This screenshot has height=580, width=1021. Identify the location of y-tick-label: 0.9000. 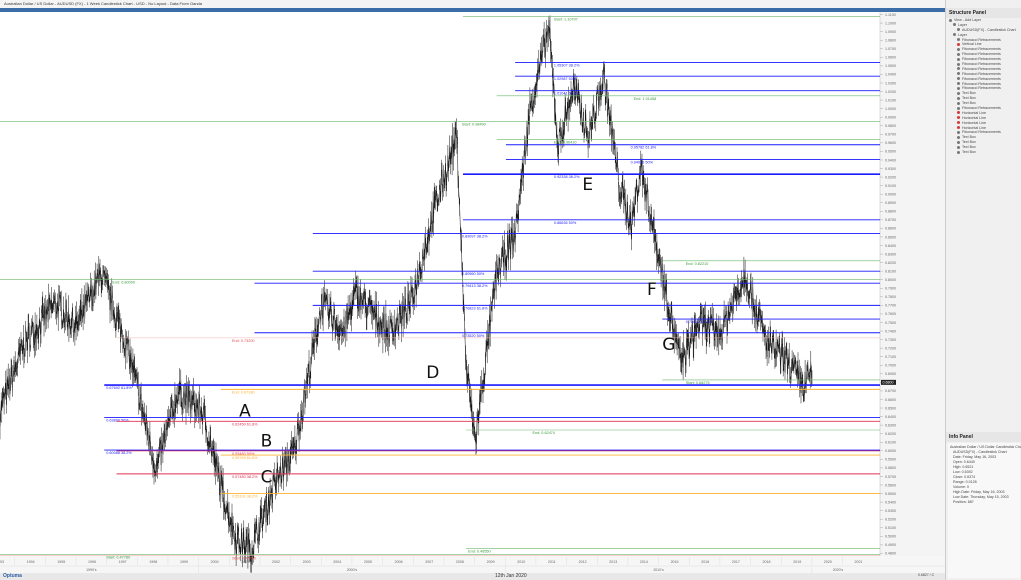
(890, 194).